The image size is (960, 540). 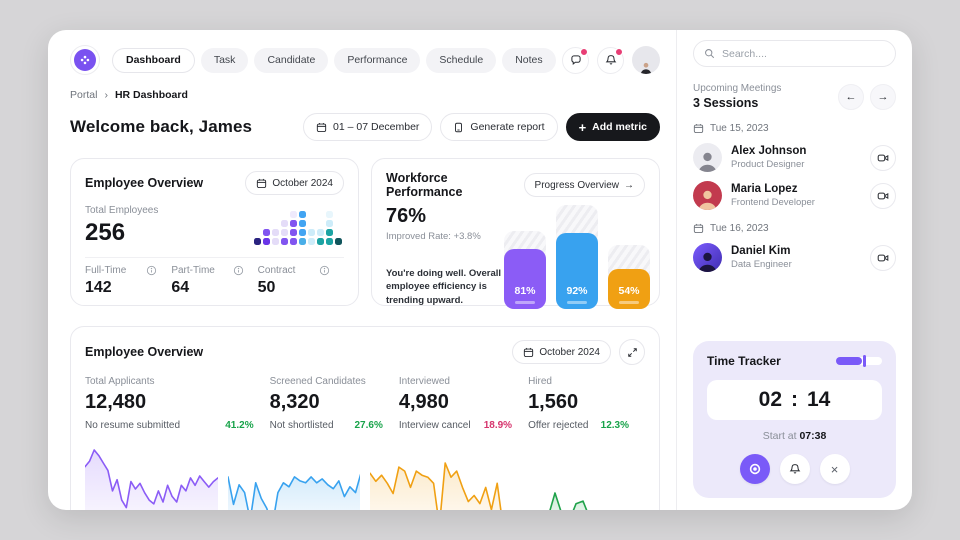 I want to click on employee-type-stats: Full-Time 142 Part-Time 64 Contract 50, so click(x=214, y=277).